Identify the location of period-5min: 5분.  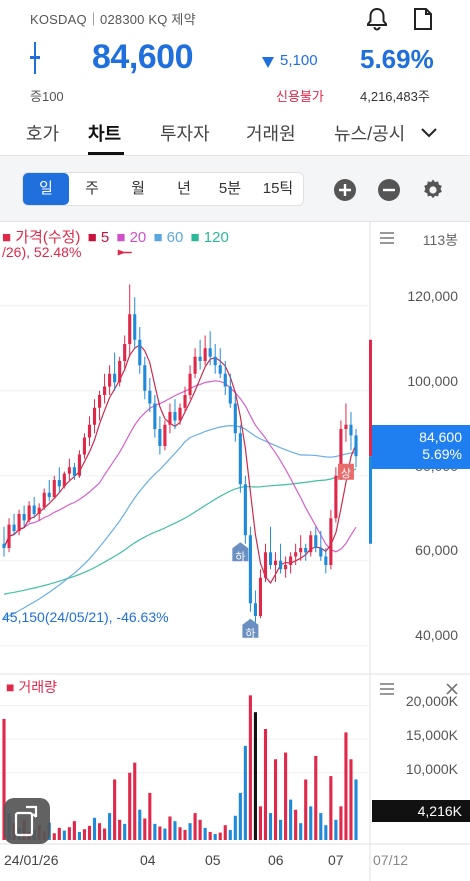
(230, 188).